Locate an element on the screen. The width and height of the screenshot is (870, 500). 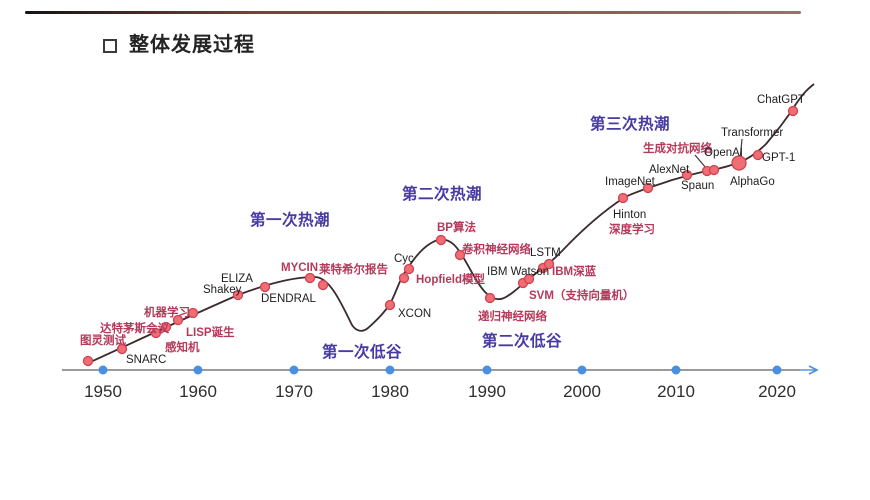
phase-label: 第二次低谷 is located at coordinates (522, 340).